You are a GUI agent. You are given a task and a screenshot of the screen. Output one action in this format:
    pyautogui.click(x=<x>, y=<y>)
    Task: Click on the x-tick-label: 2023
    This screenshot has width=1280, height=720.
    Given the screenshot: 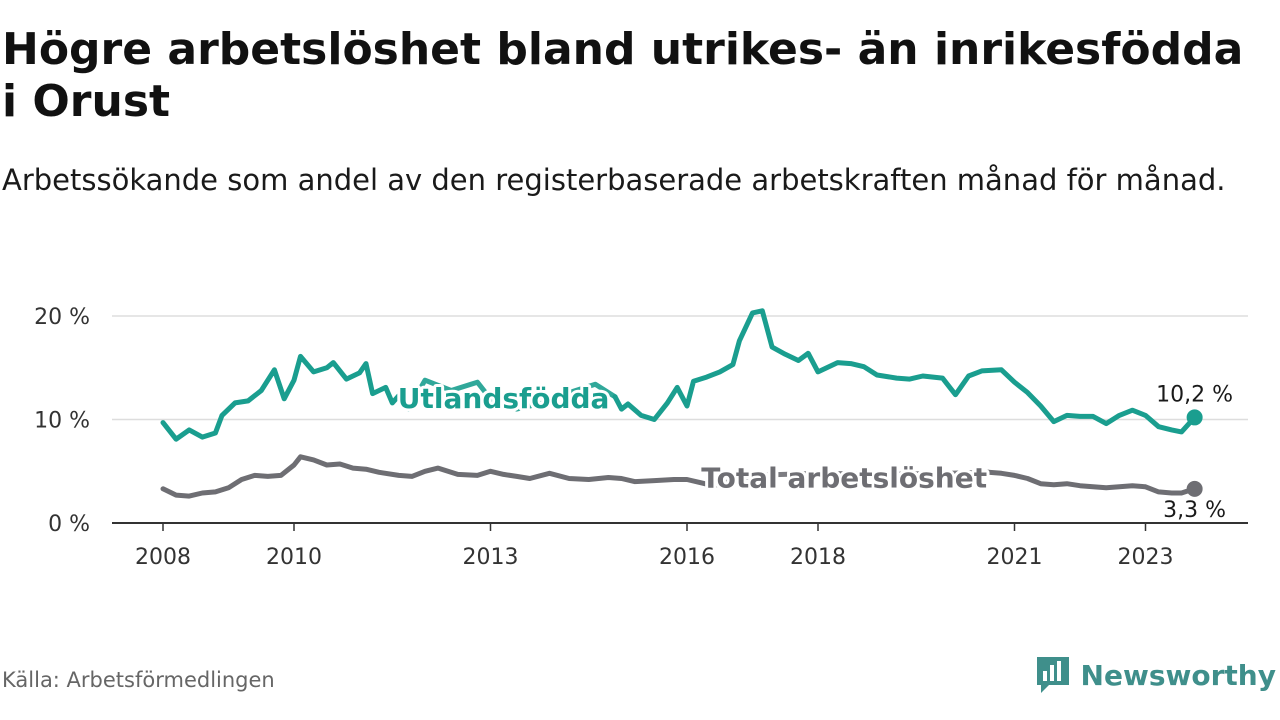 What is the action you would take?
    pyautogui.click(x=1146, y=557)
    